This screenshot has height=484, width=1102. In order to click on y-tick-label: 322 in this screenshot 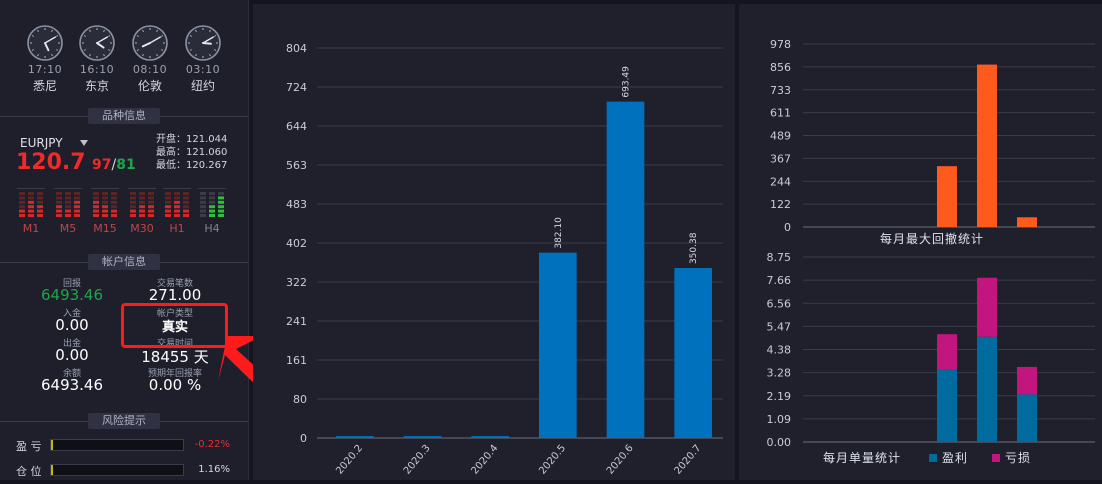, I will do `click(296, 282)`.